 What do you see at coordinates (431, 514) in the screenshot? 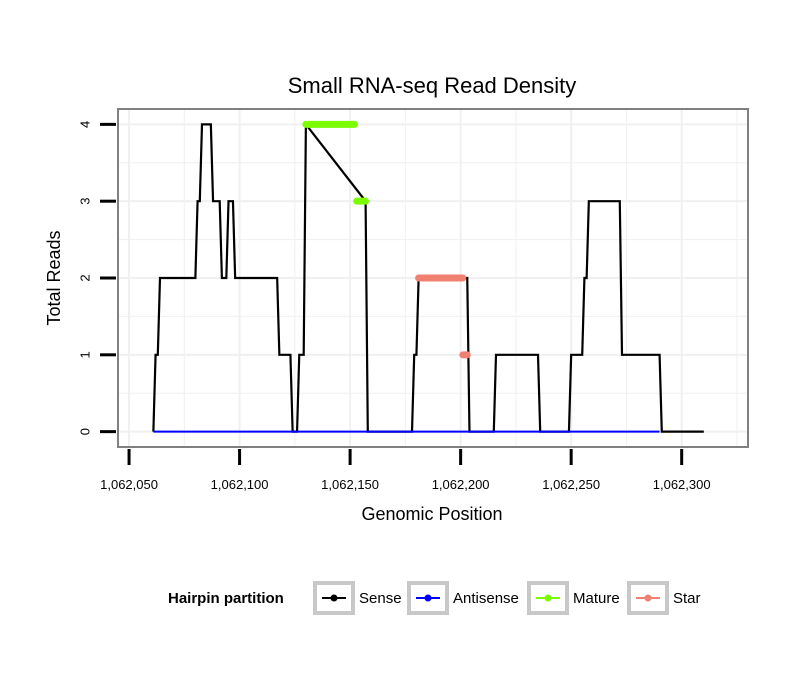
I see `x-axis-title: Genomic Position` at bounding box center [431, 514].